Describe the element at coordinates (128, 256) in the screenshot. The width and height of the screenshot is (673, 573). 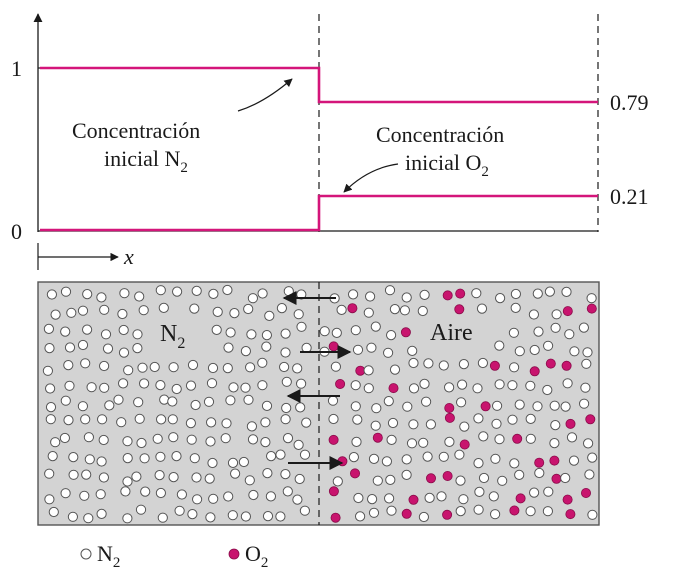
I see `x-axis-label: x` at that location.